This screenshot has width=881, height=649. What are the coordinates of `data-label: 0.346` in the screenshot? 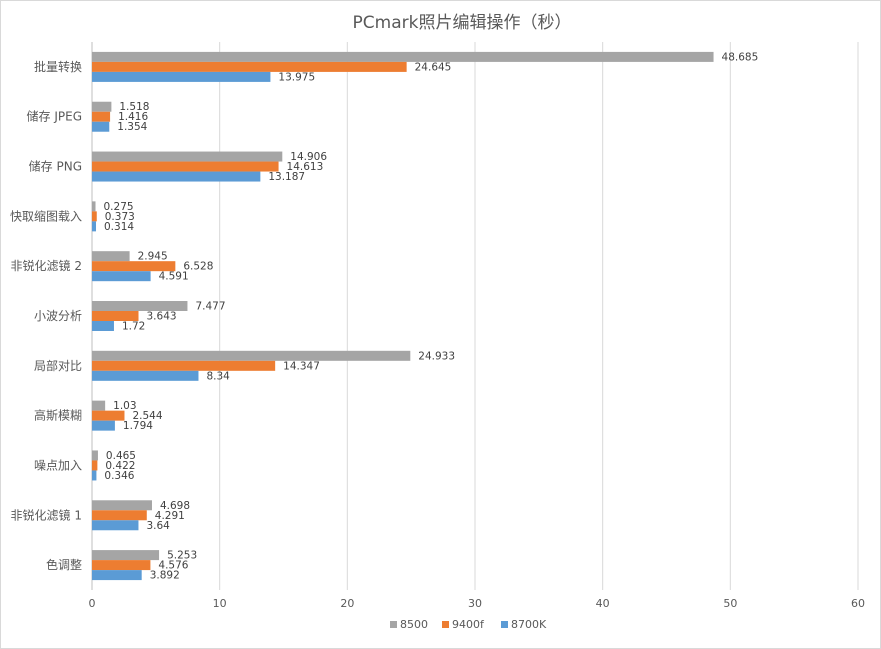 It's located at (119, 476).